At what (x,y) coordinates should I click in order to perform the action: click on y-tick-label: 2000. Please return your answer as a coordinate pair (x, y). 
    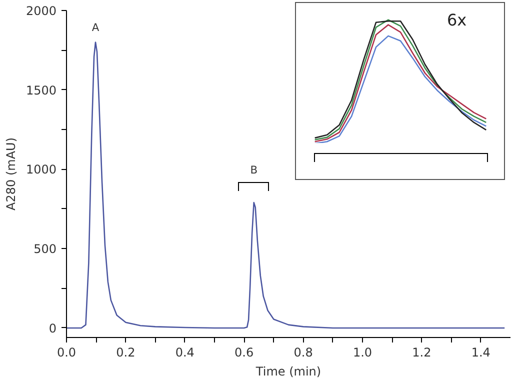
    Looking at the image, I should click on (41, 11).